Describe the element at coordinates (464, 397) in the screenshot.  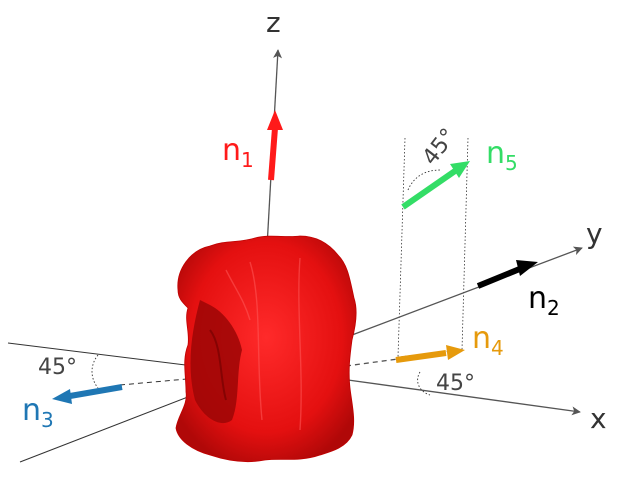
I see `x-axis` at that location.